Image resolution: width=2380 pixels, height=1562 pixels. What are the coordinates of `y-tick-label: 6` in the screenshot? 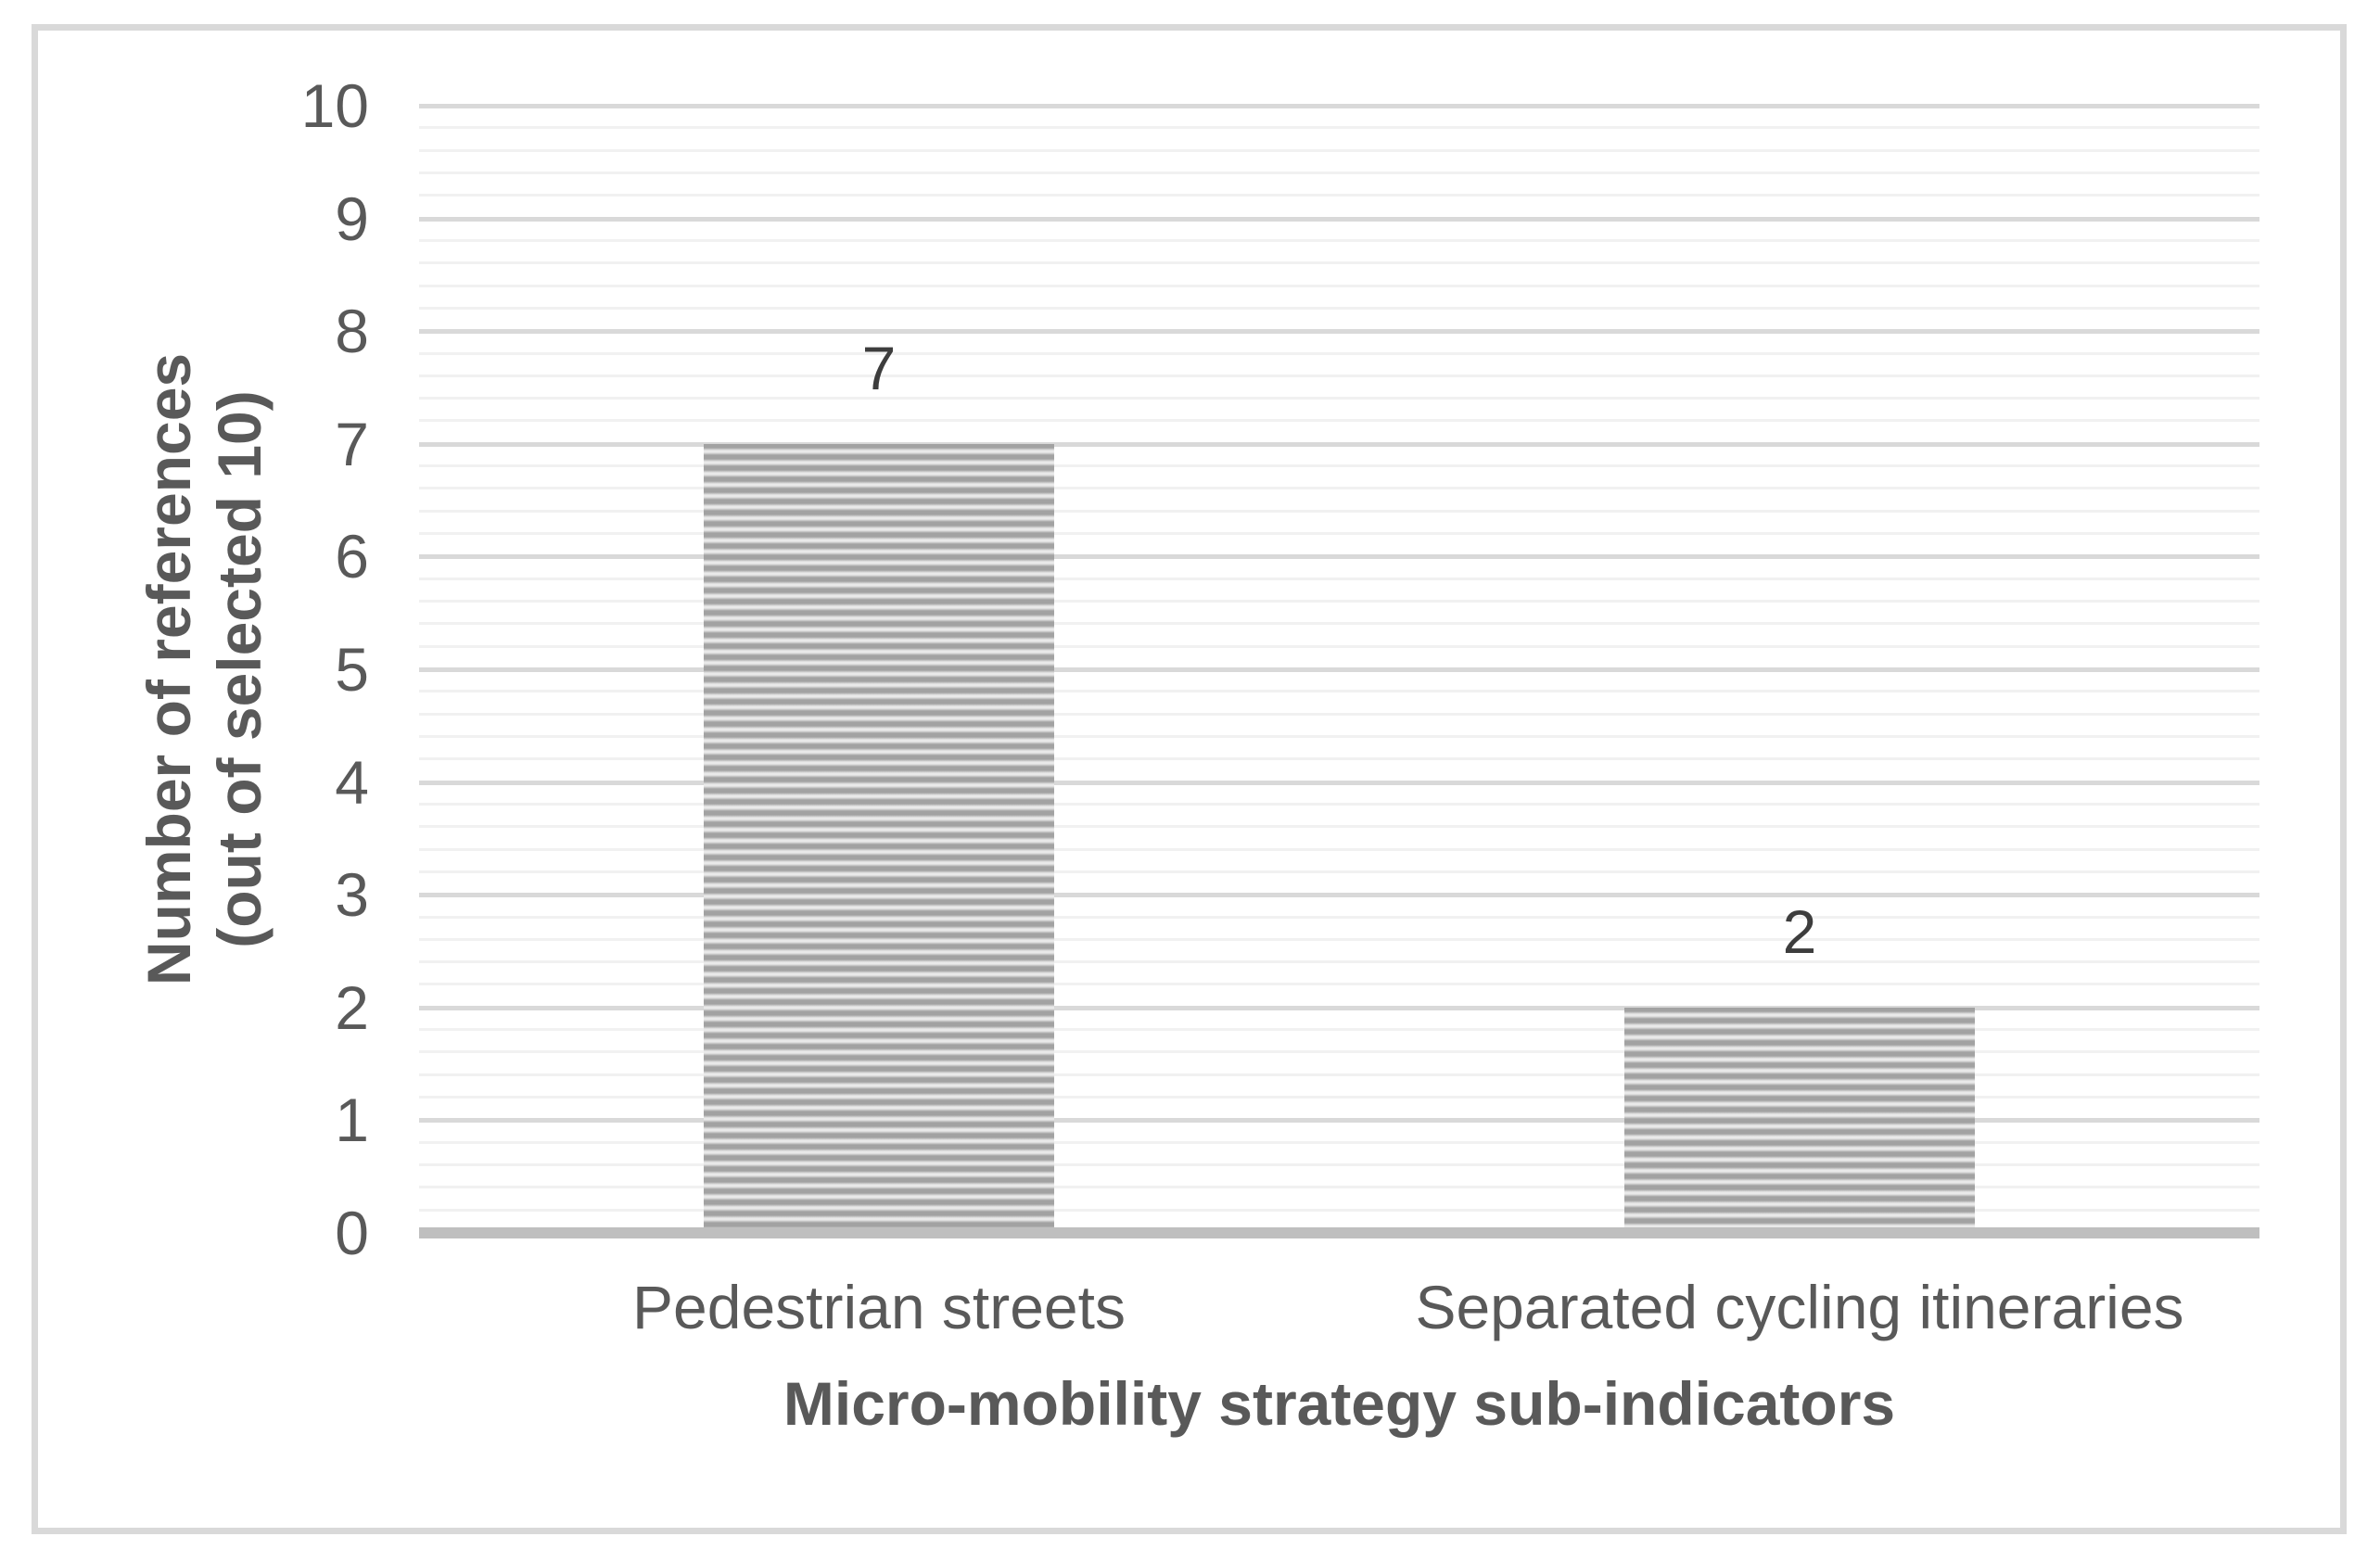 It's located at (352, 556).